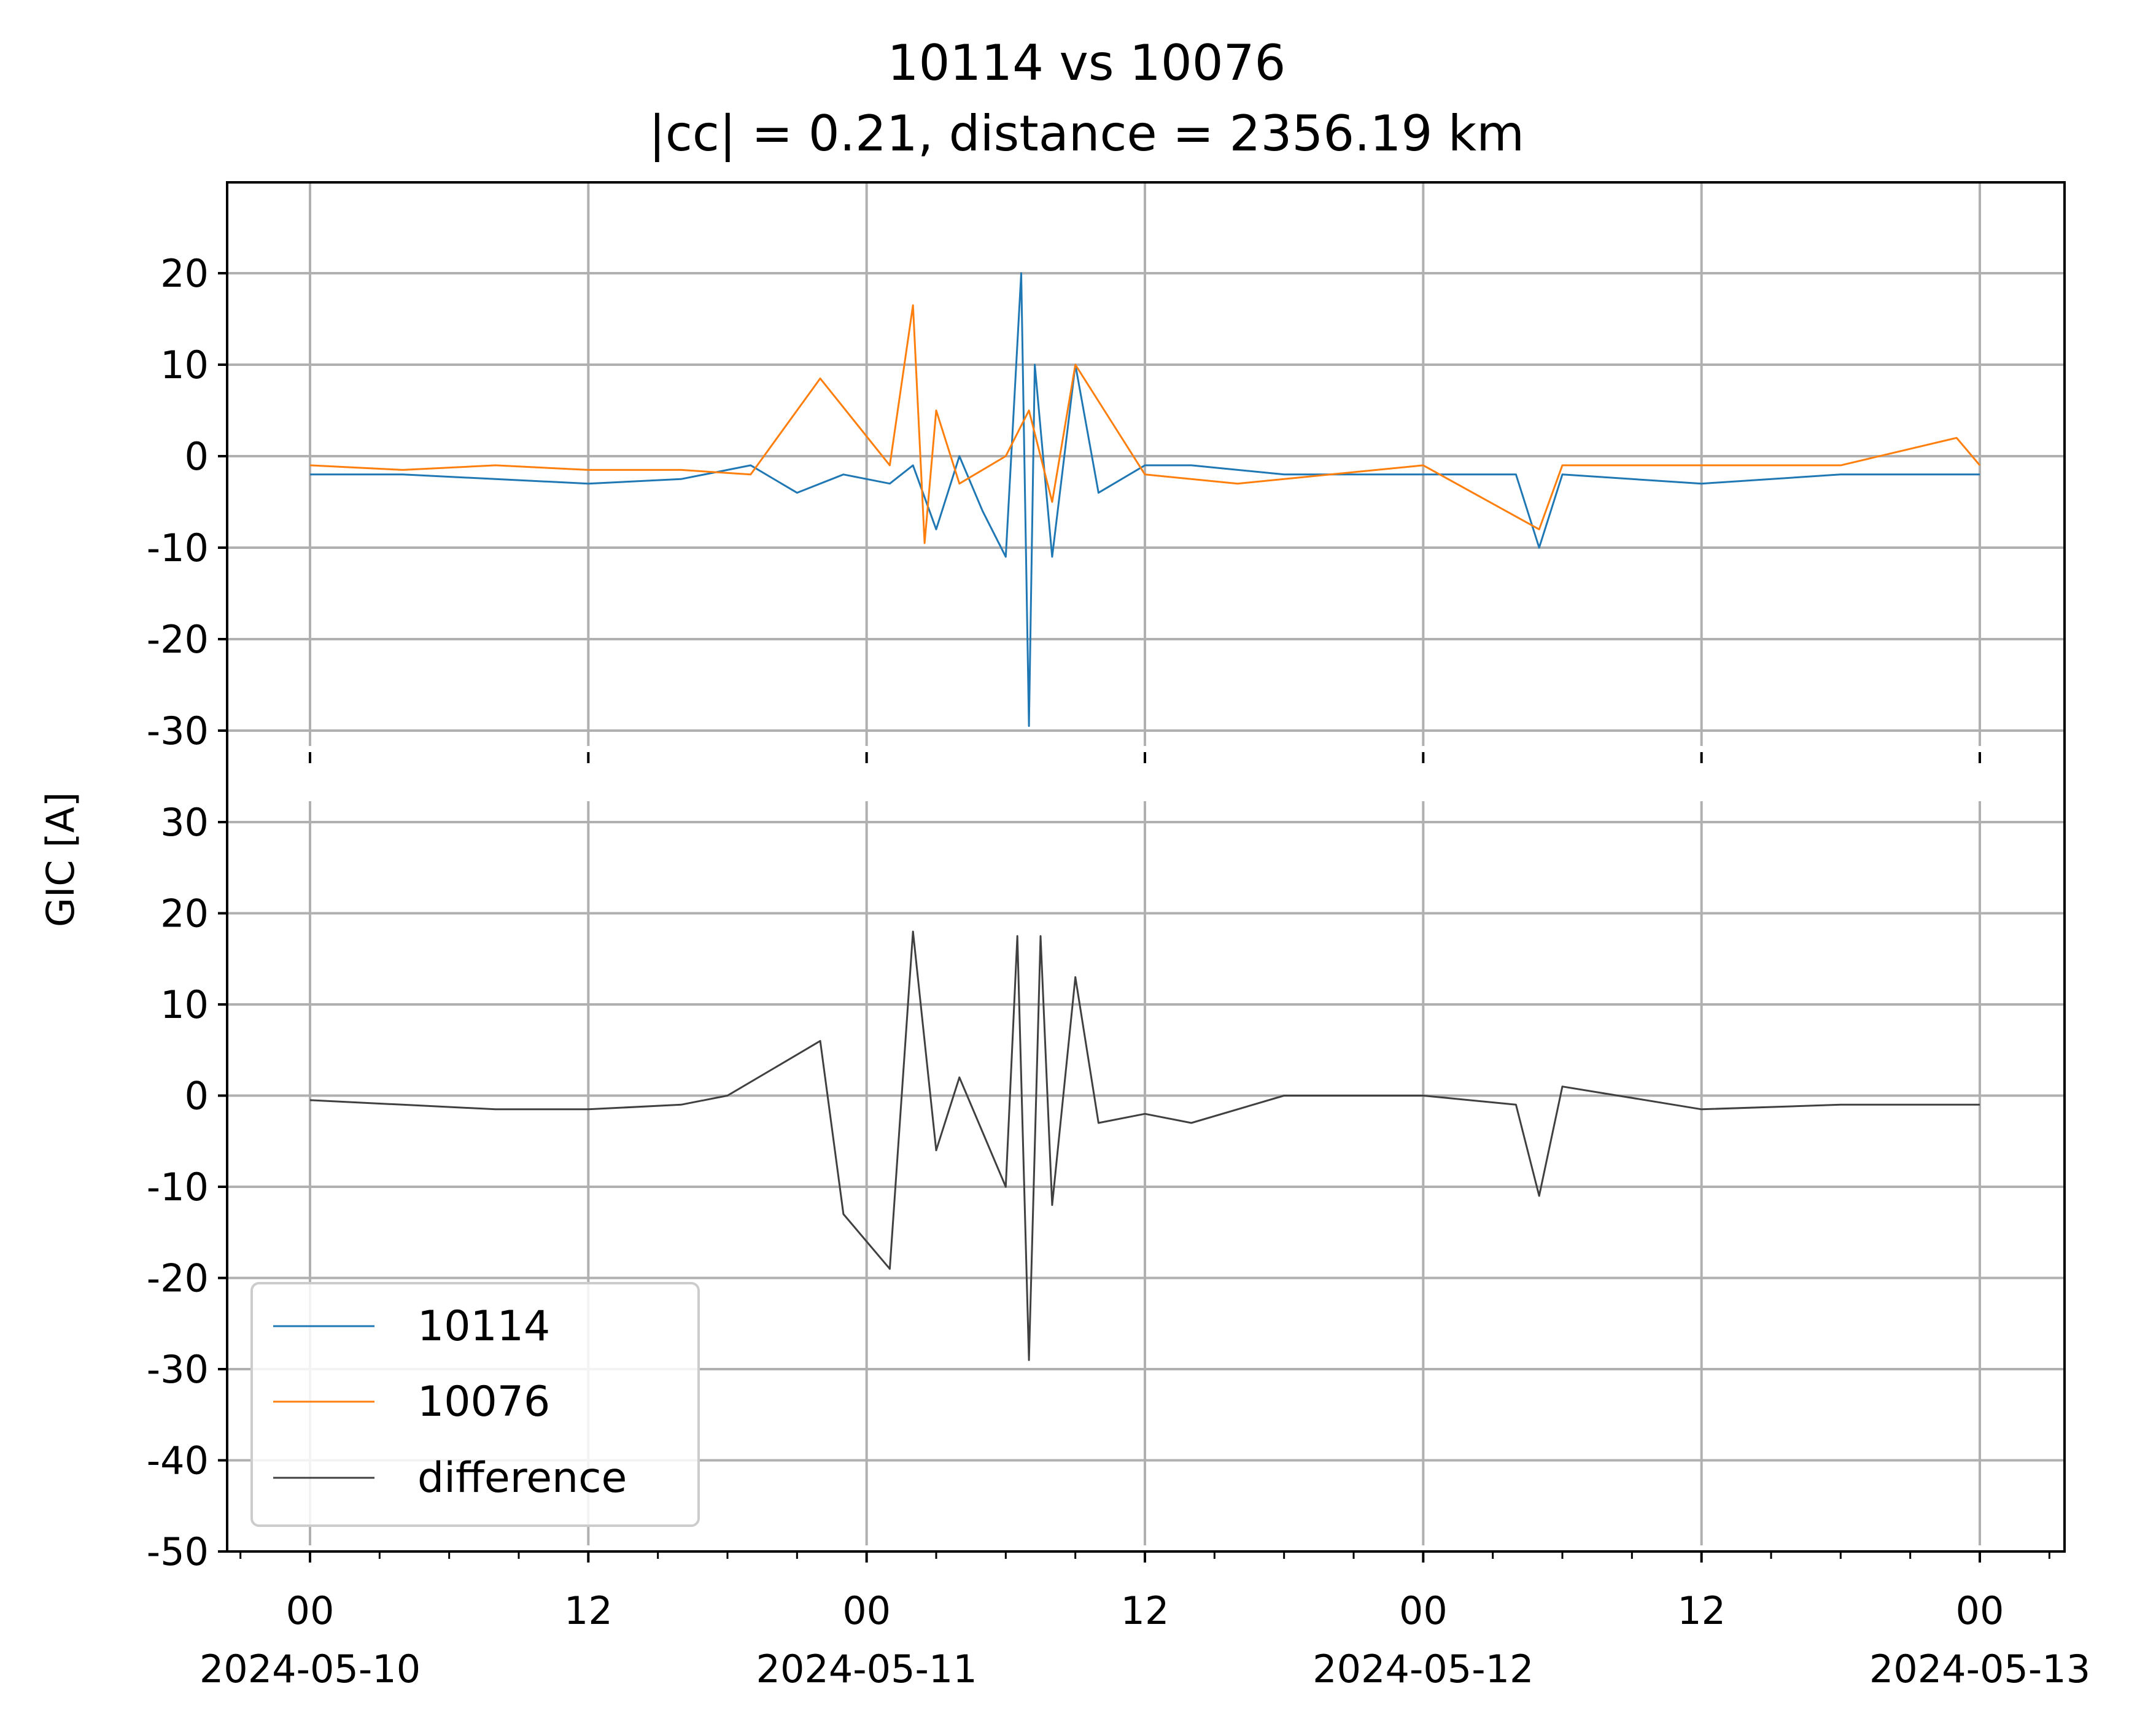  I want to click on top-y-tick-label: 20, so click(184, 273).